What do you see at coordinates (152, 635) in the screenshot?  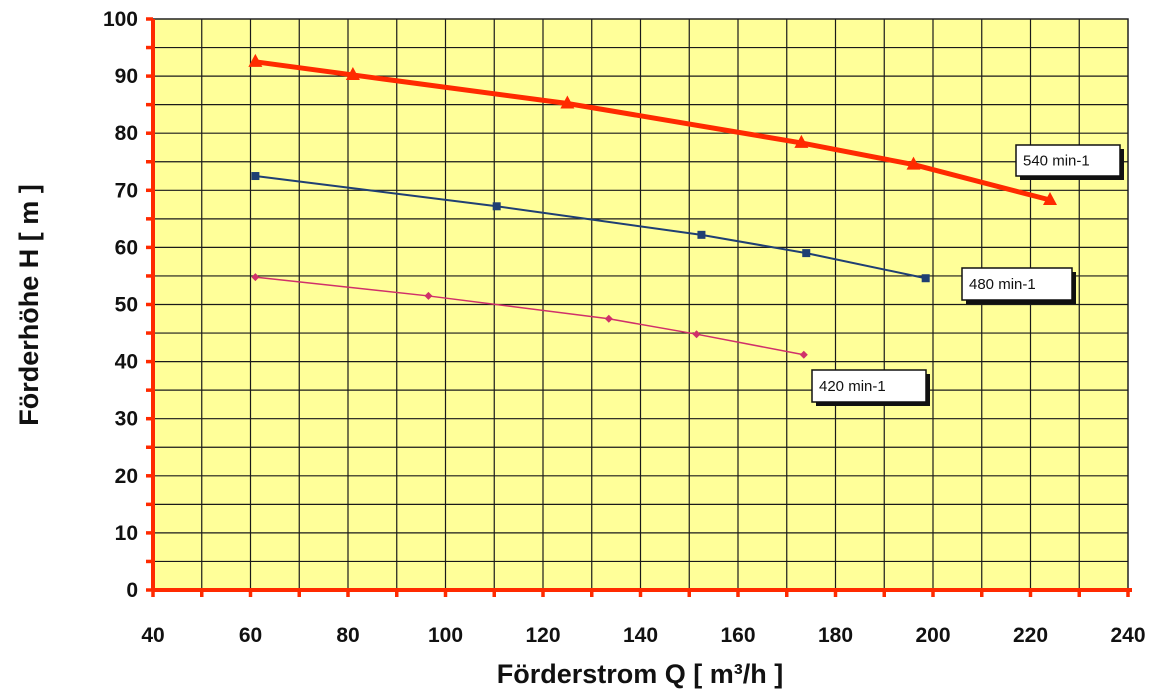 I see `x-tick-label: 40` at bounding box center [152, 635].